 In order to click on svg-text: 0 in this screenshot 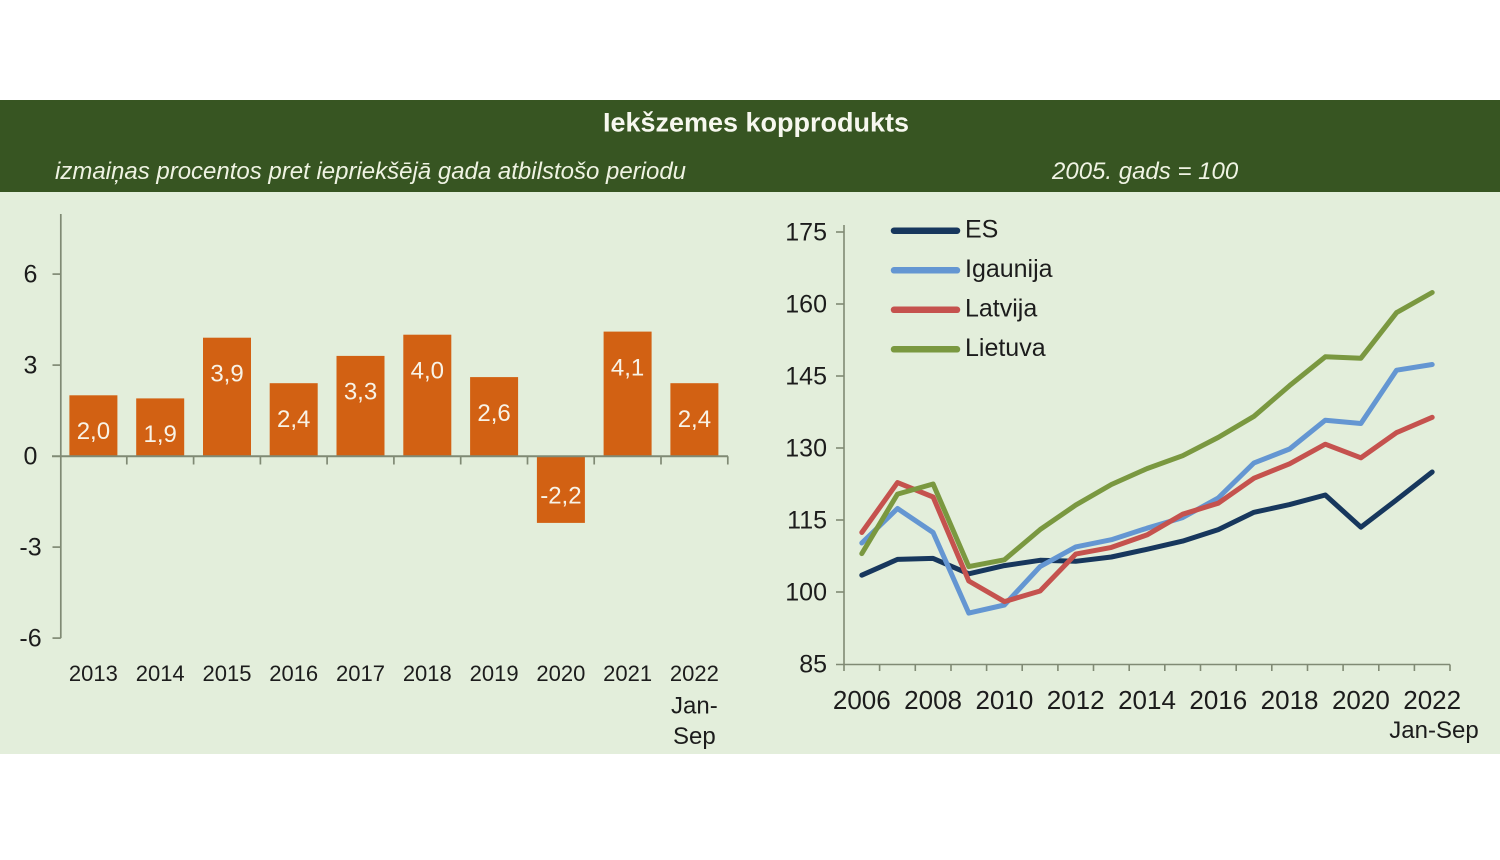, I will do `click(31, 457)`.